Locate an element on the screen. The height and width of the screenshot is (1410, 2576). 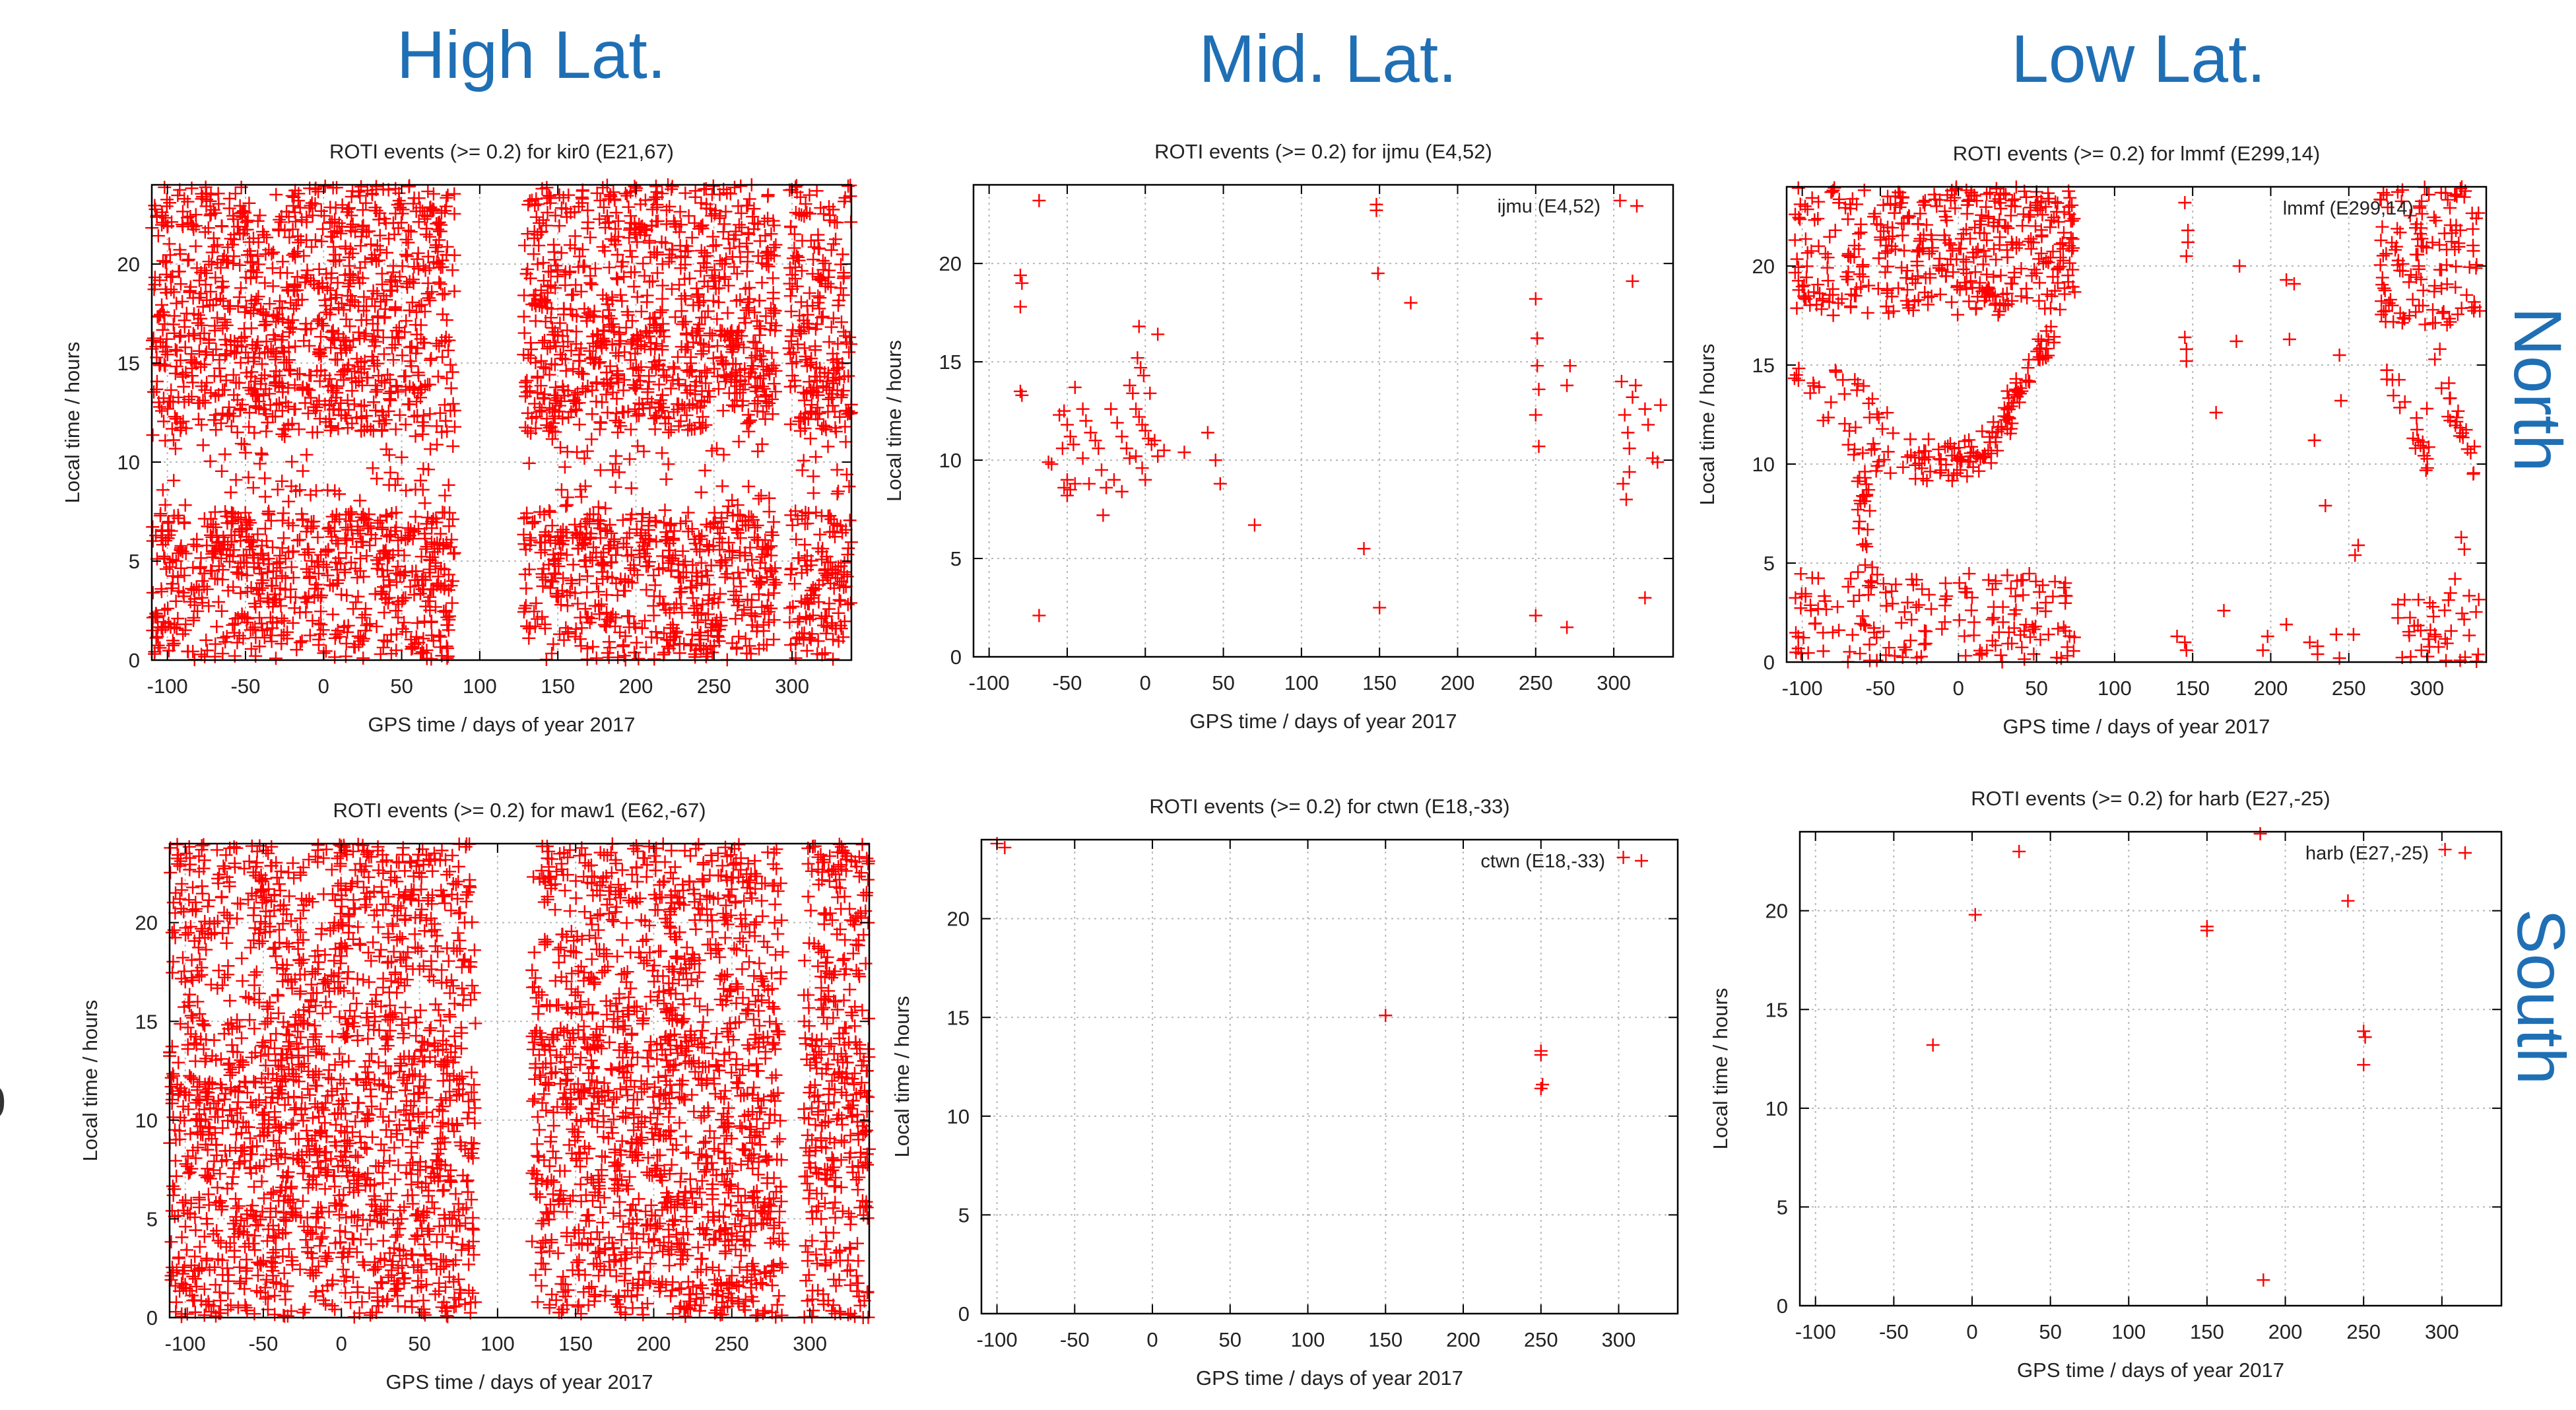
x-tick-label: 100 is located at coordinates (1301, 682).